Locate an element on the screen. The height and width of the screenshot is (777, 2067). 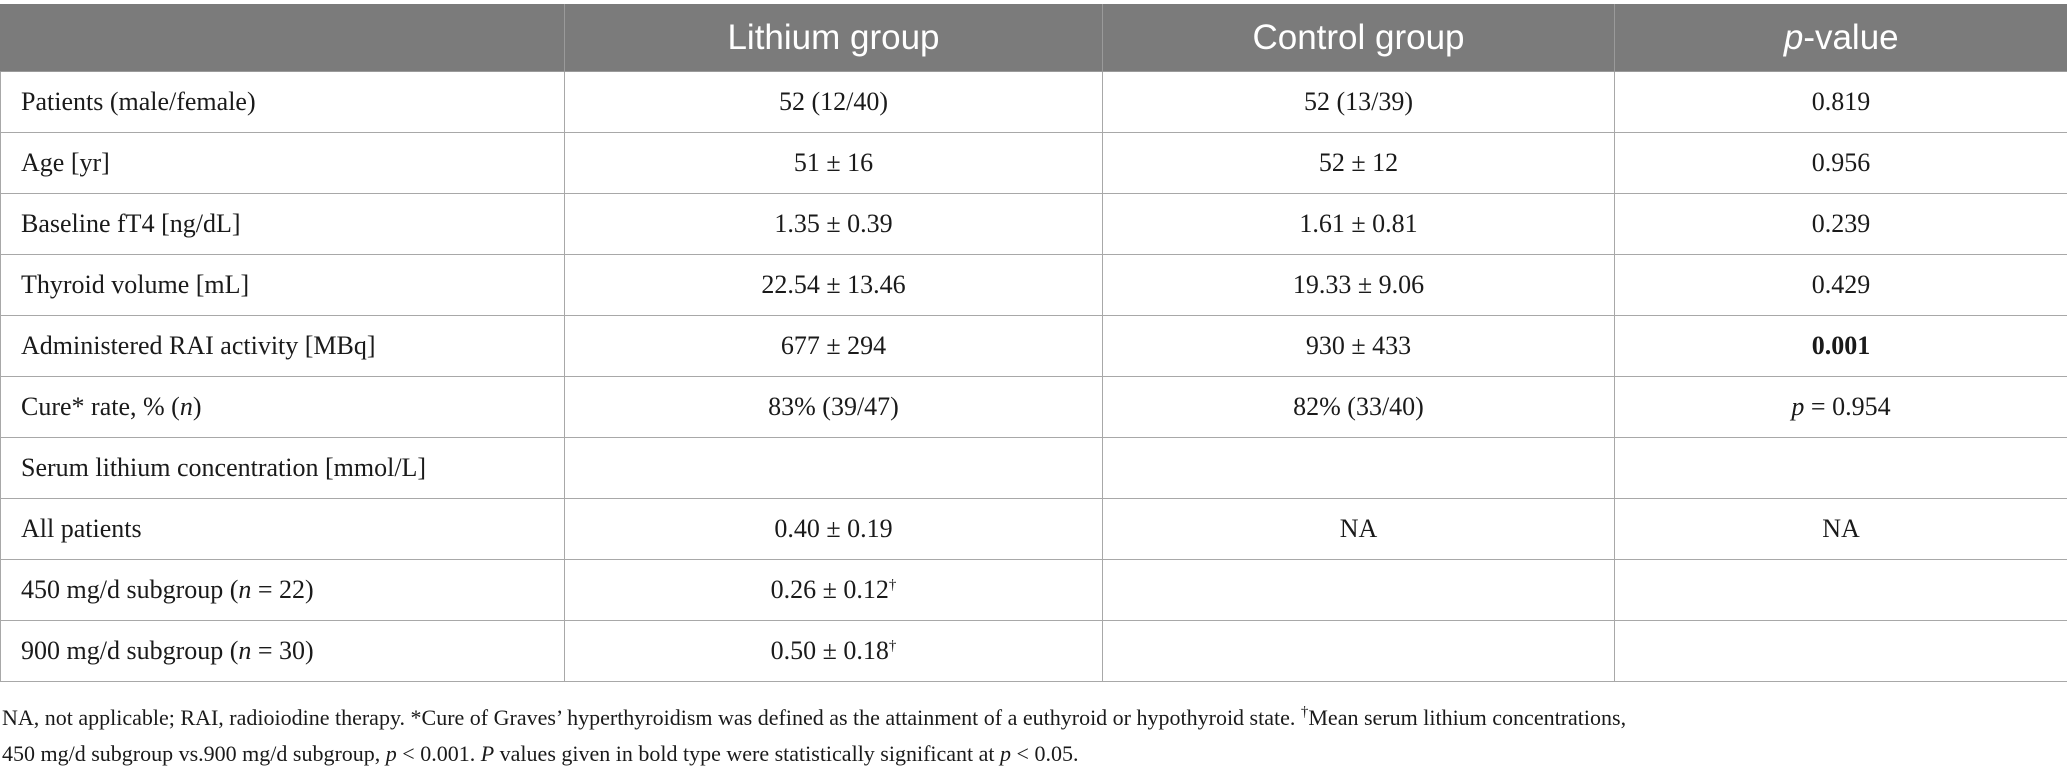
header-cell-empty is located at coordinates (282, 38).